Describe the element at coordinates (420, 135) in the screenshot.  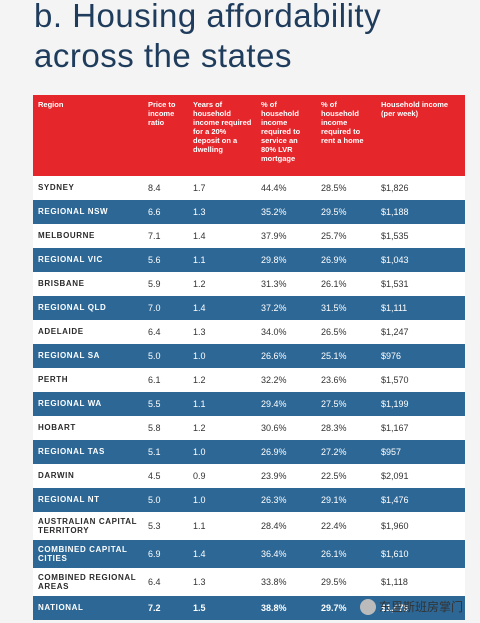
I see `header-cell: Household income (per week)` at that location.